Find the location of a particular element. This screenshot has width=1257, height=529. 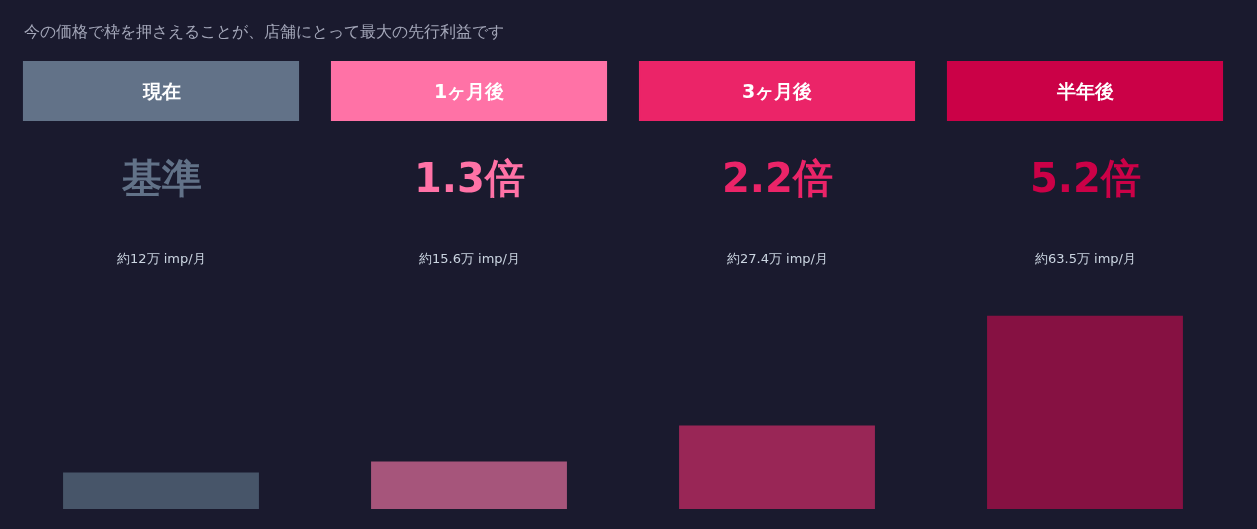

text: 5.2倍 is located at coordinates (1085, 178).